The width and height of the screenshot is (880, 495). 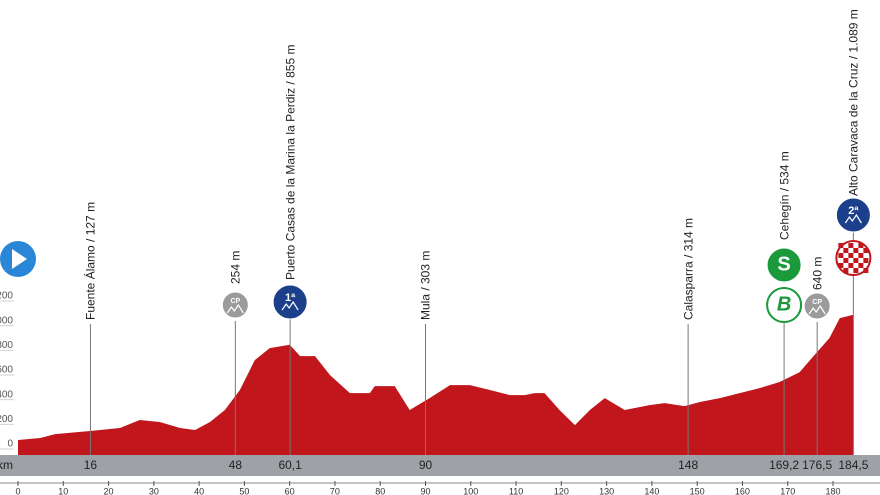 I want to click on y-tick-label: 1200, so click(x=6, y=296).